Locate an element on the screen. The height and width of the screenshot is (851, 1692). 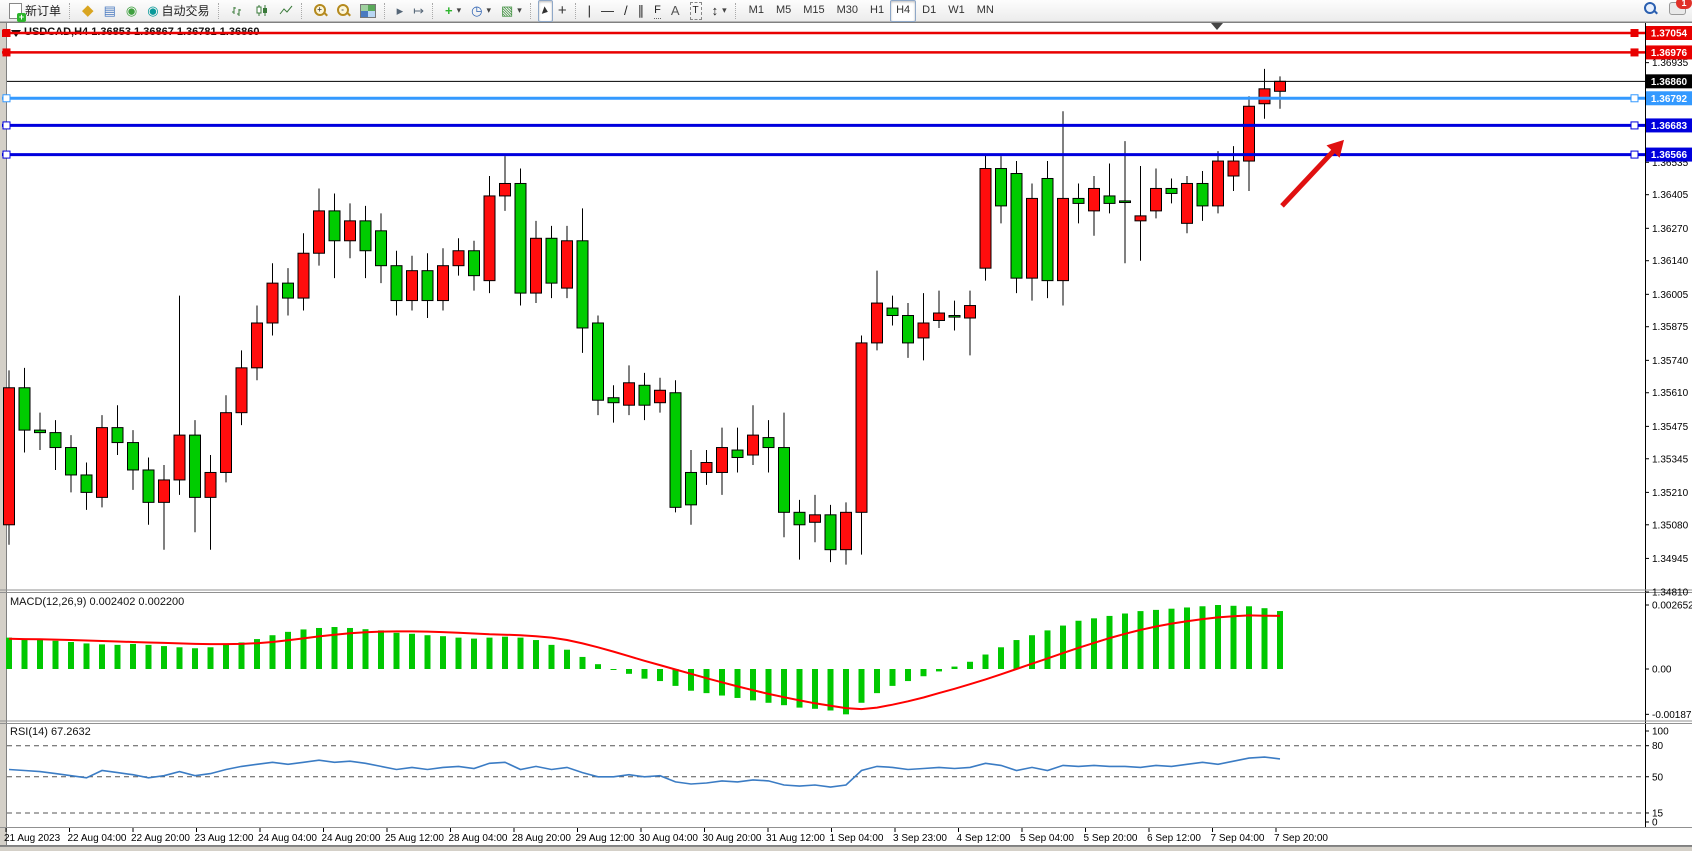
timeframe-button-W1: W1 is located at coordinates (956, 9).